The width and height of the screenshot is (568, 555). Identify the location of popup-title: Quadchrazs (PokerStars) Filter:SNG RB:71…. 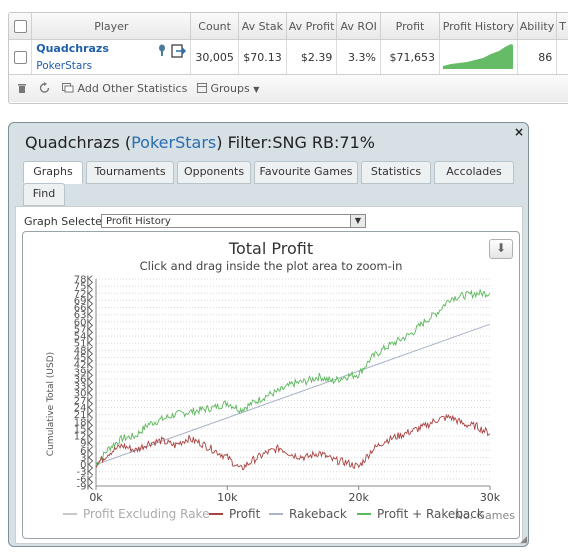
(200, 142).